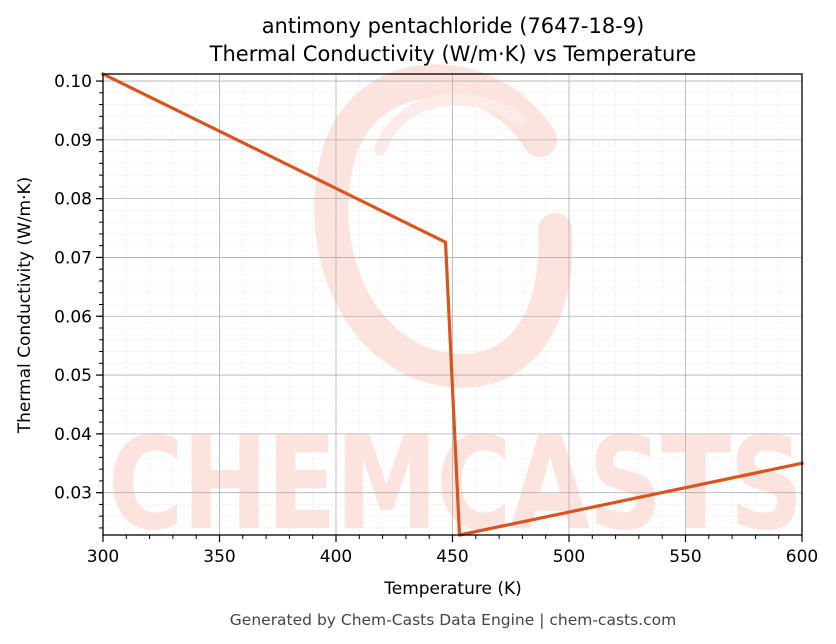 The height and width of the screenshot is (644, 836). I want to click on x-tick-label: 500, so click(569, 557).